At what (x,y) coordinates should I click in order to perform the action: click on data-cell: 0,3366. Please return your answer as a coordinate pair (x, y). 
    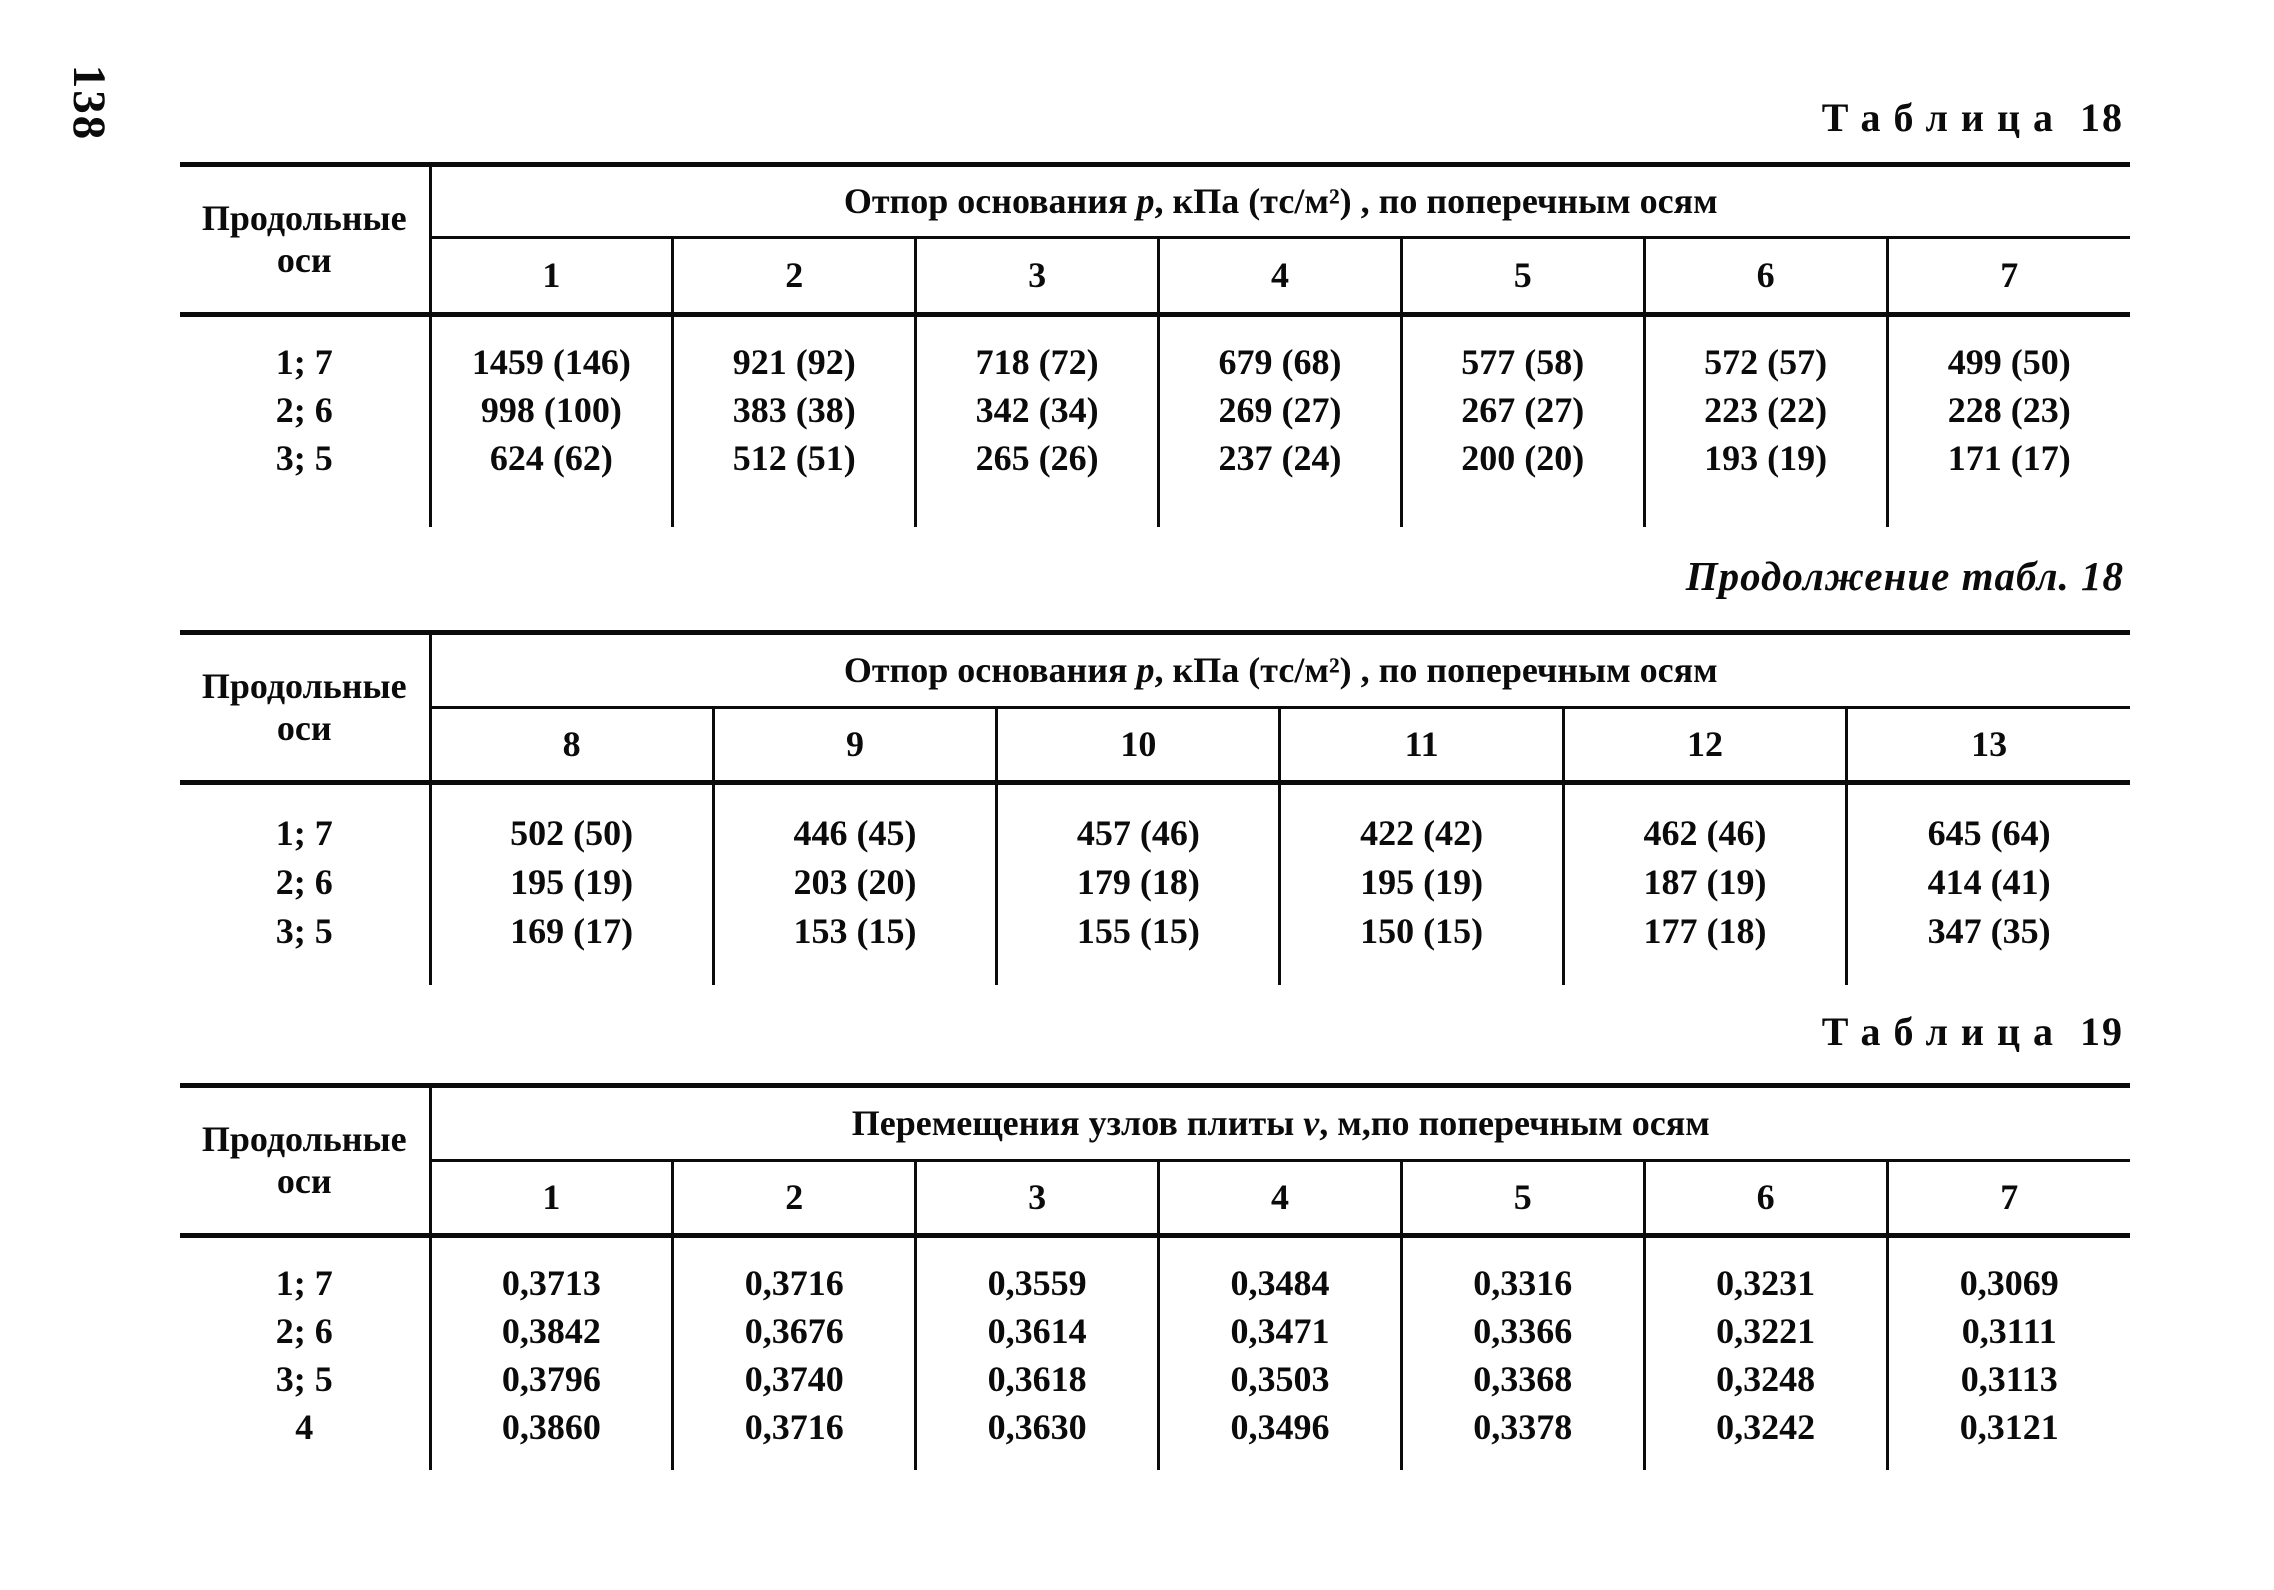
    Looking at the image, I should click on (1523, 1331).